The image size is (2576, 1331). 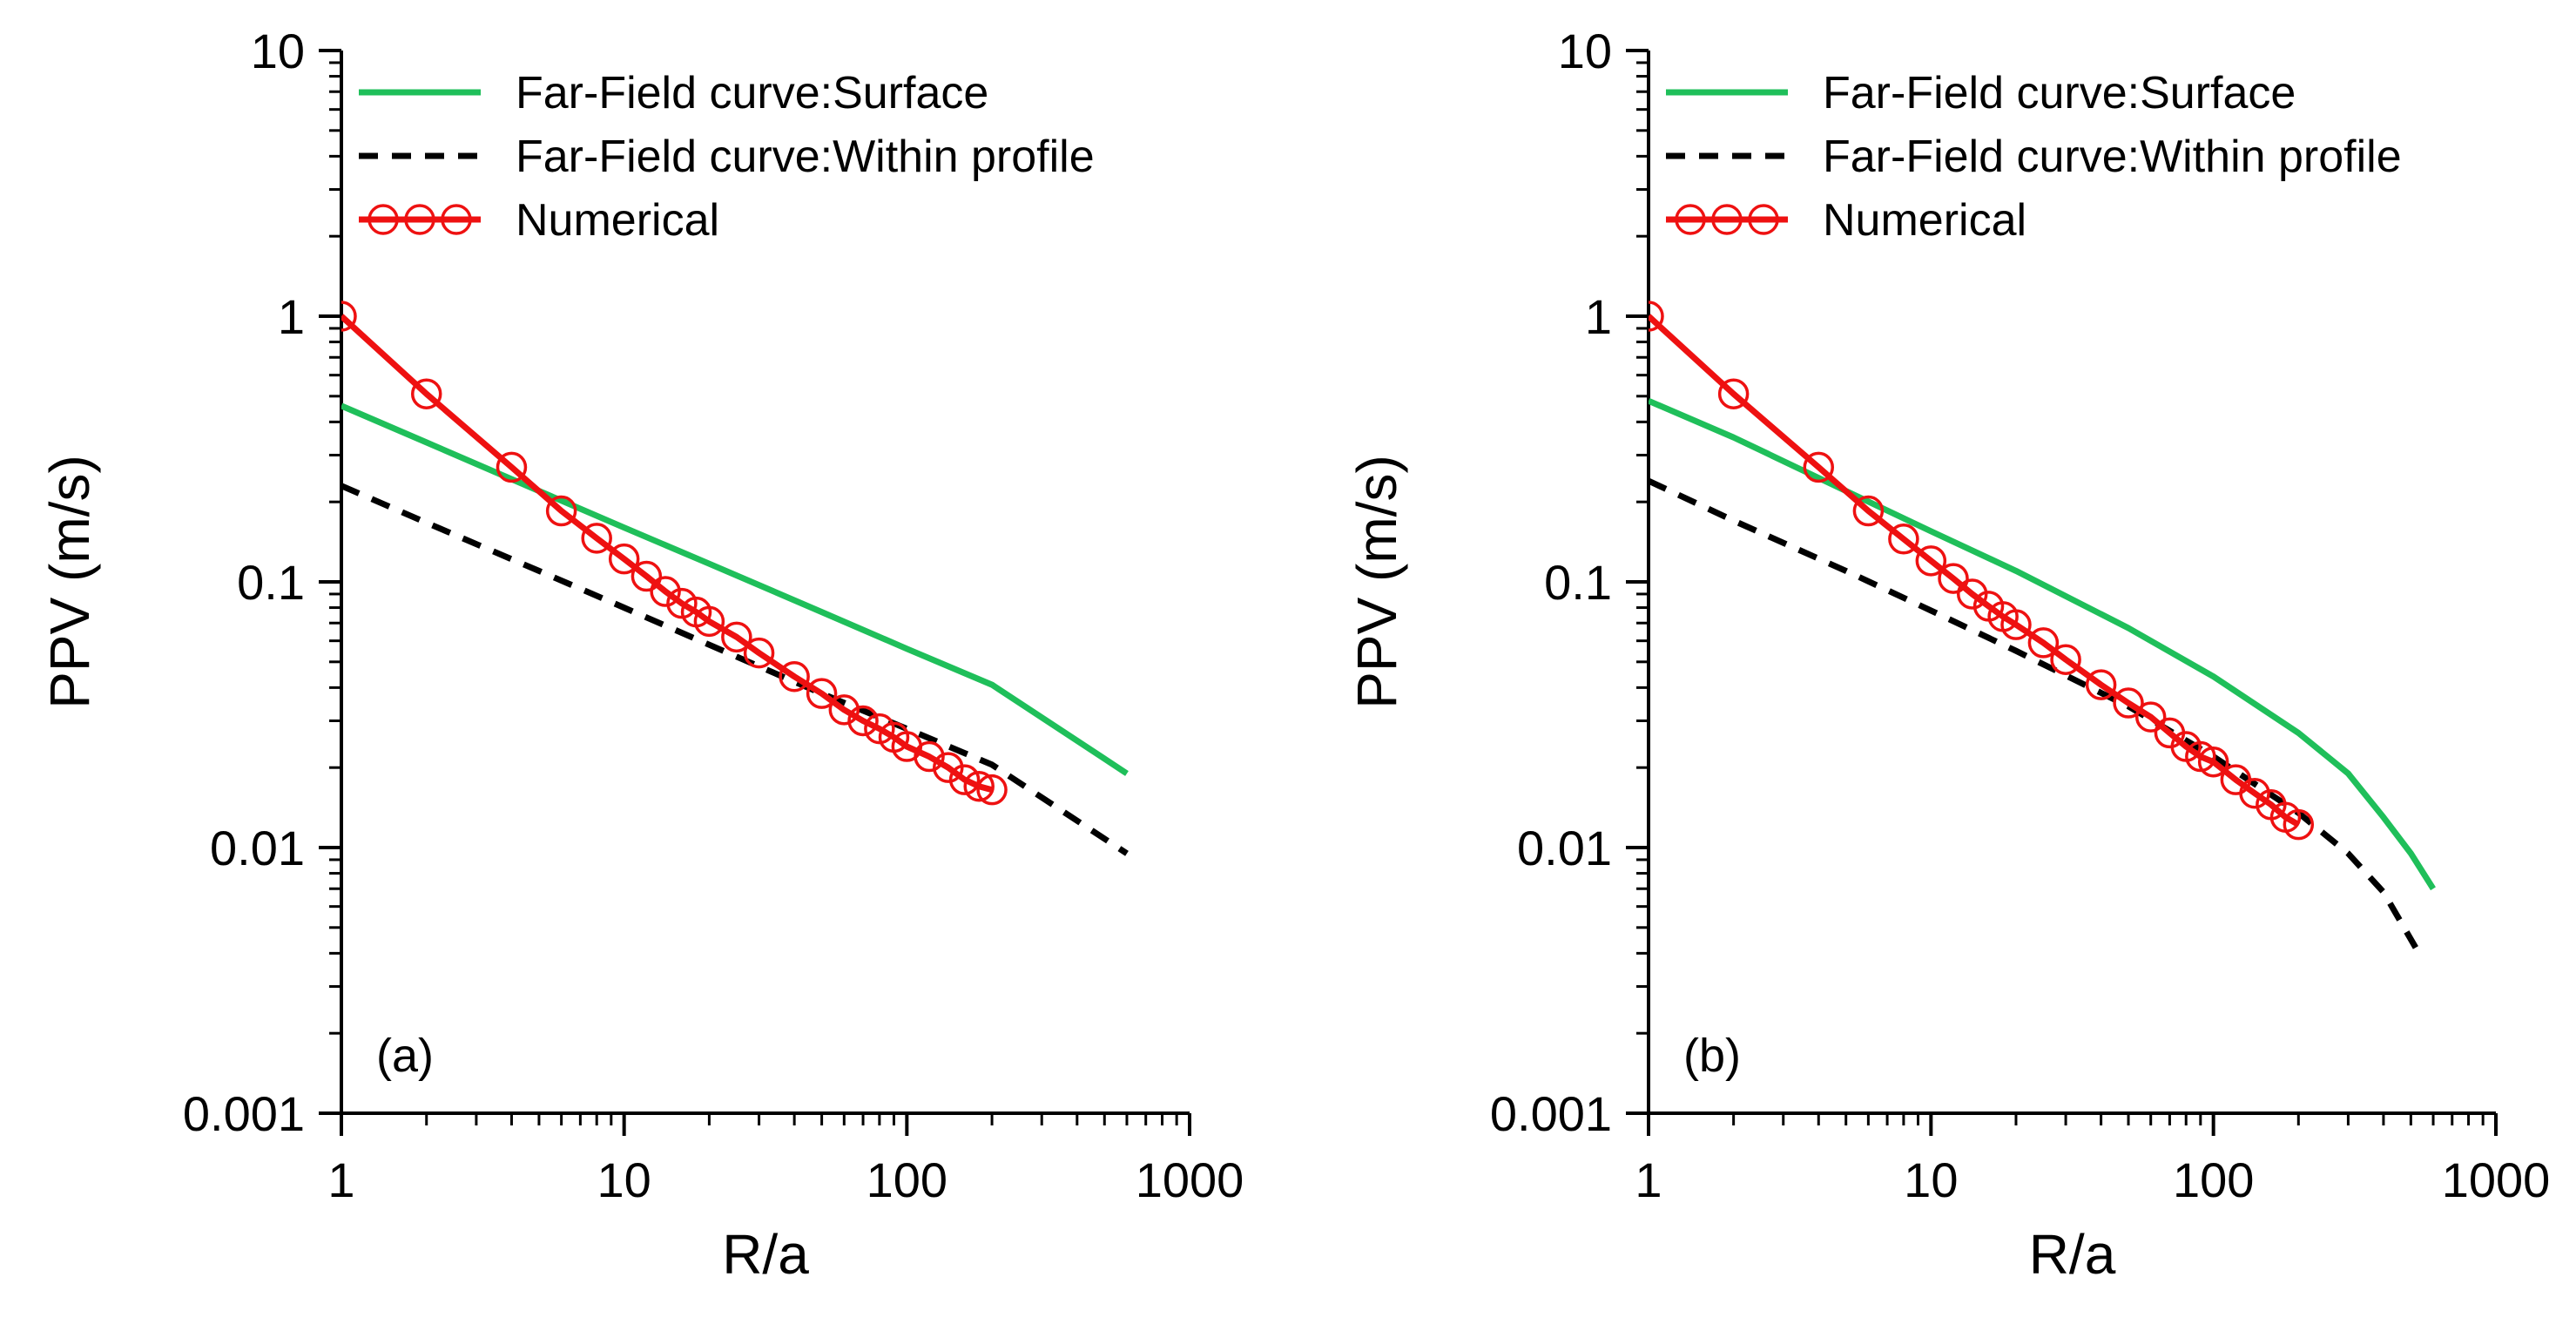 What do you see at coordinates (1712, 1056) in the screenshot?
I see `panel-label: (b)` at bounding box center [1712, 1056].